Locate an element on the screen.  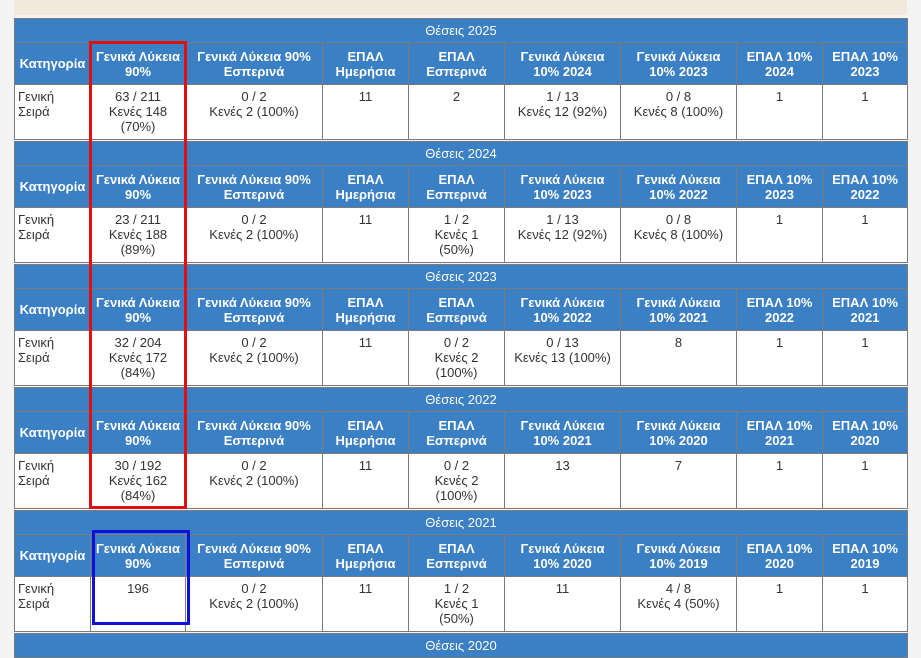
cell: 23 / 211 Κενές 188 (89%) is located at coordinates (138, 235).